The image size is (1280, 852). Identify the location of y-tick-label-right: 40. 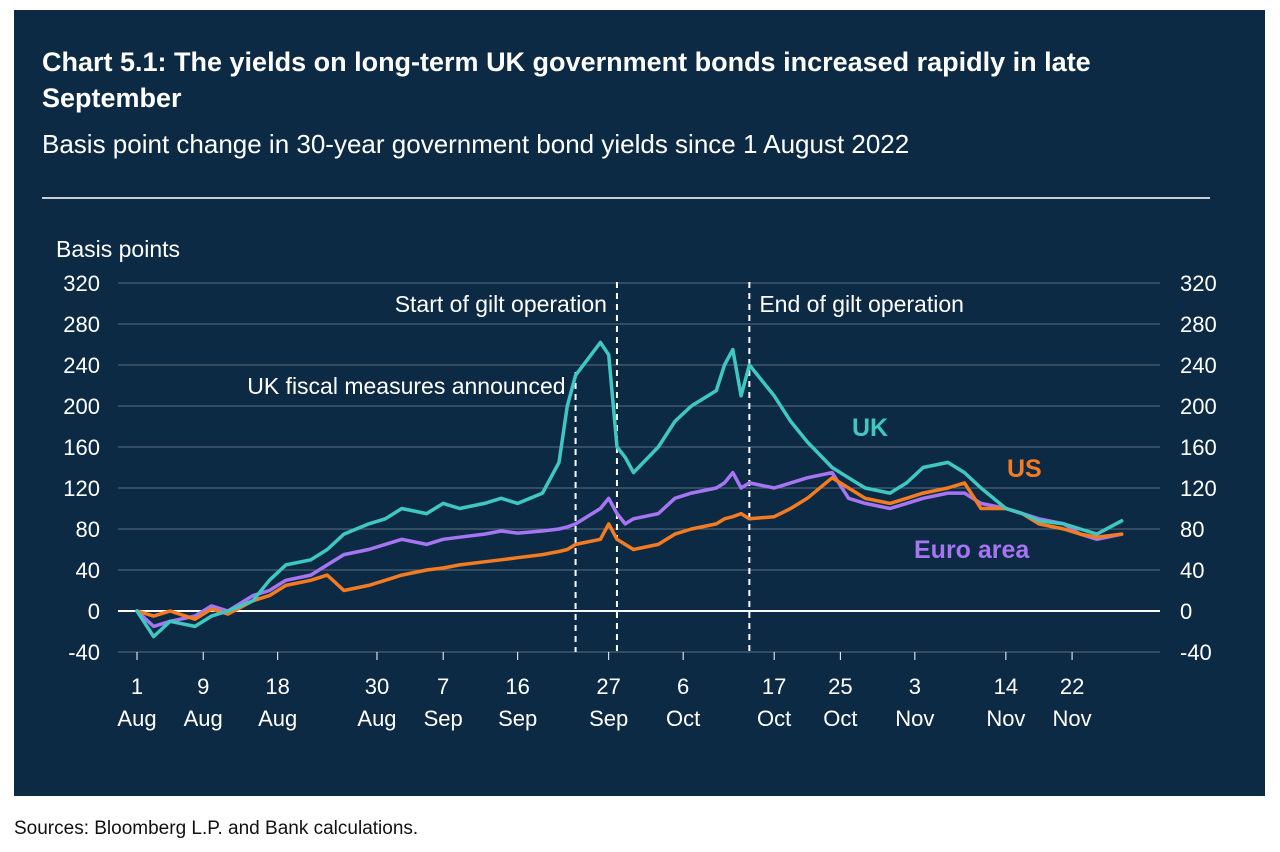
(1192, 570).